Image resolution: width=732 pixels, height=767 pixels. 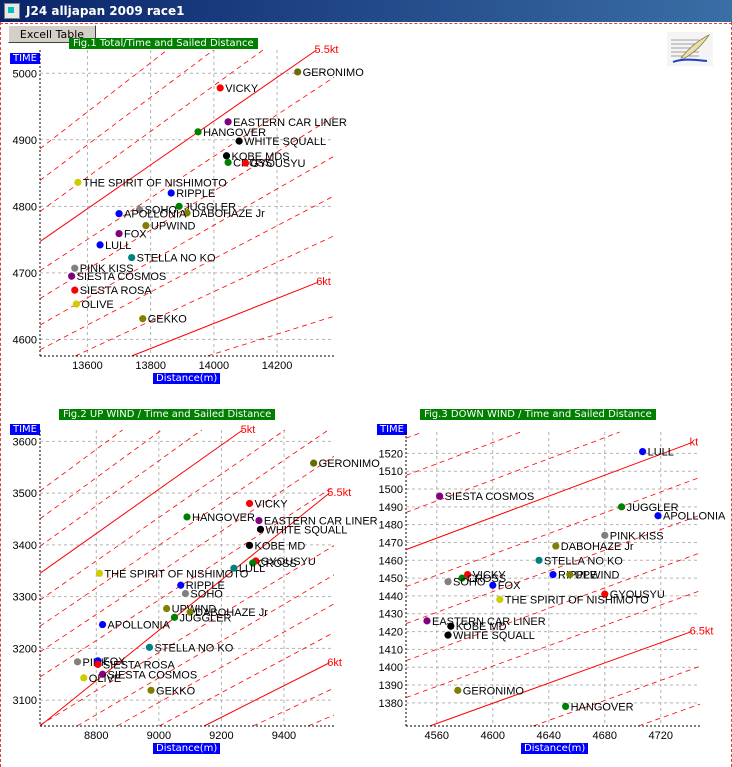 What do you see at coordinates (277, 164) in the screenshot?
I see `fig1-point-label-7: GYOUSYU` at bounding box center [277, 164].